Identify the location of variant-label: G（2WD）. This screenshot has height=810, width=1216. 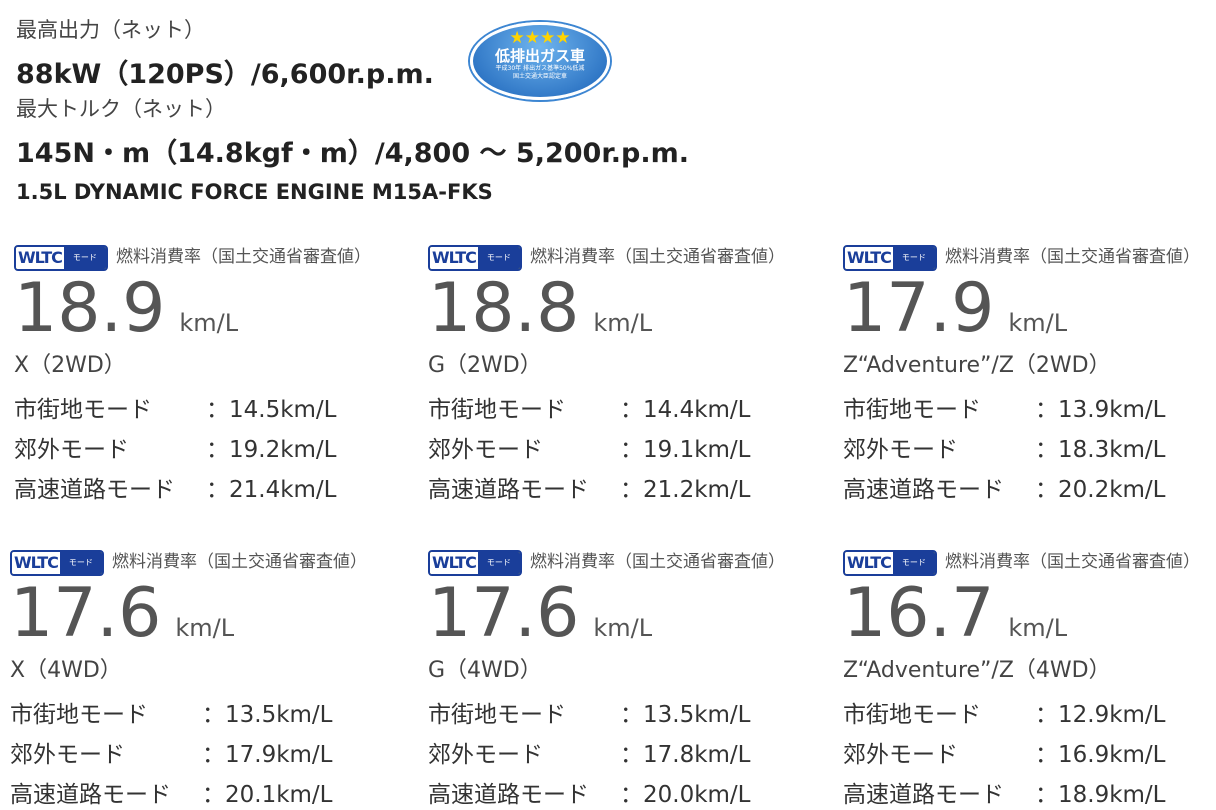
(485, 365).